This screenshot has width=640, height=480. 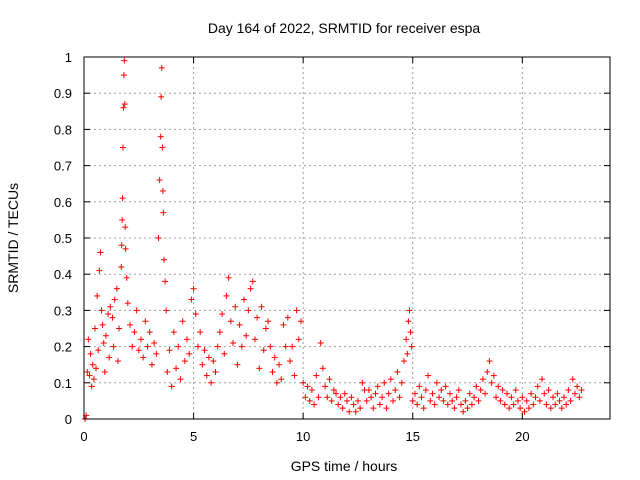 I want to click on x-tick-label: 5, so click(x=193, y=436).